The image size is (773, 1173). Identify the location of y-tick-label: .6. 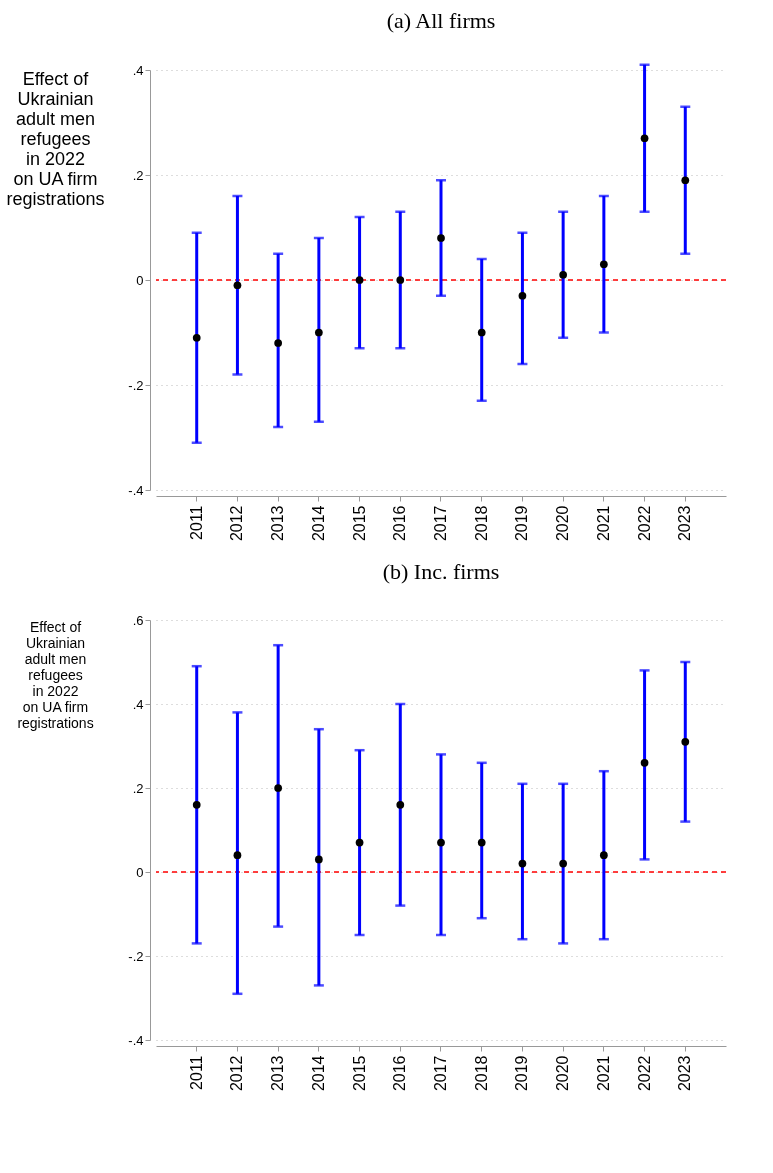
(138, 620).